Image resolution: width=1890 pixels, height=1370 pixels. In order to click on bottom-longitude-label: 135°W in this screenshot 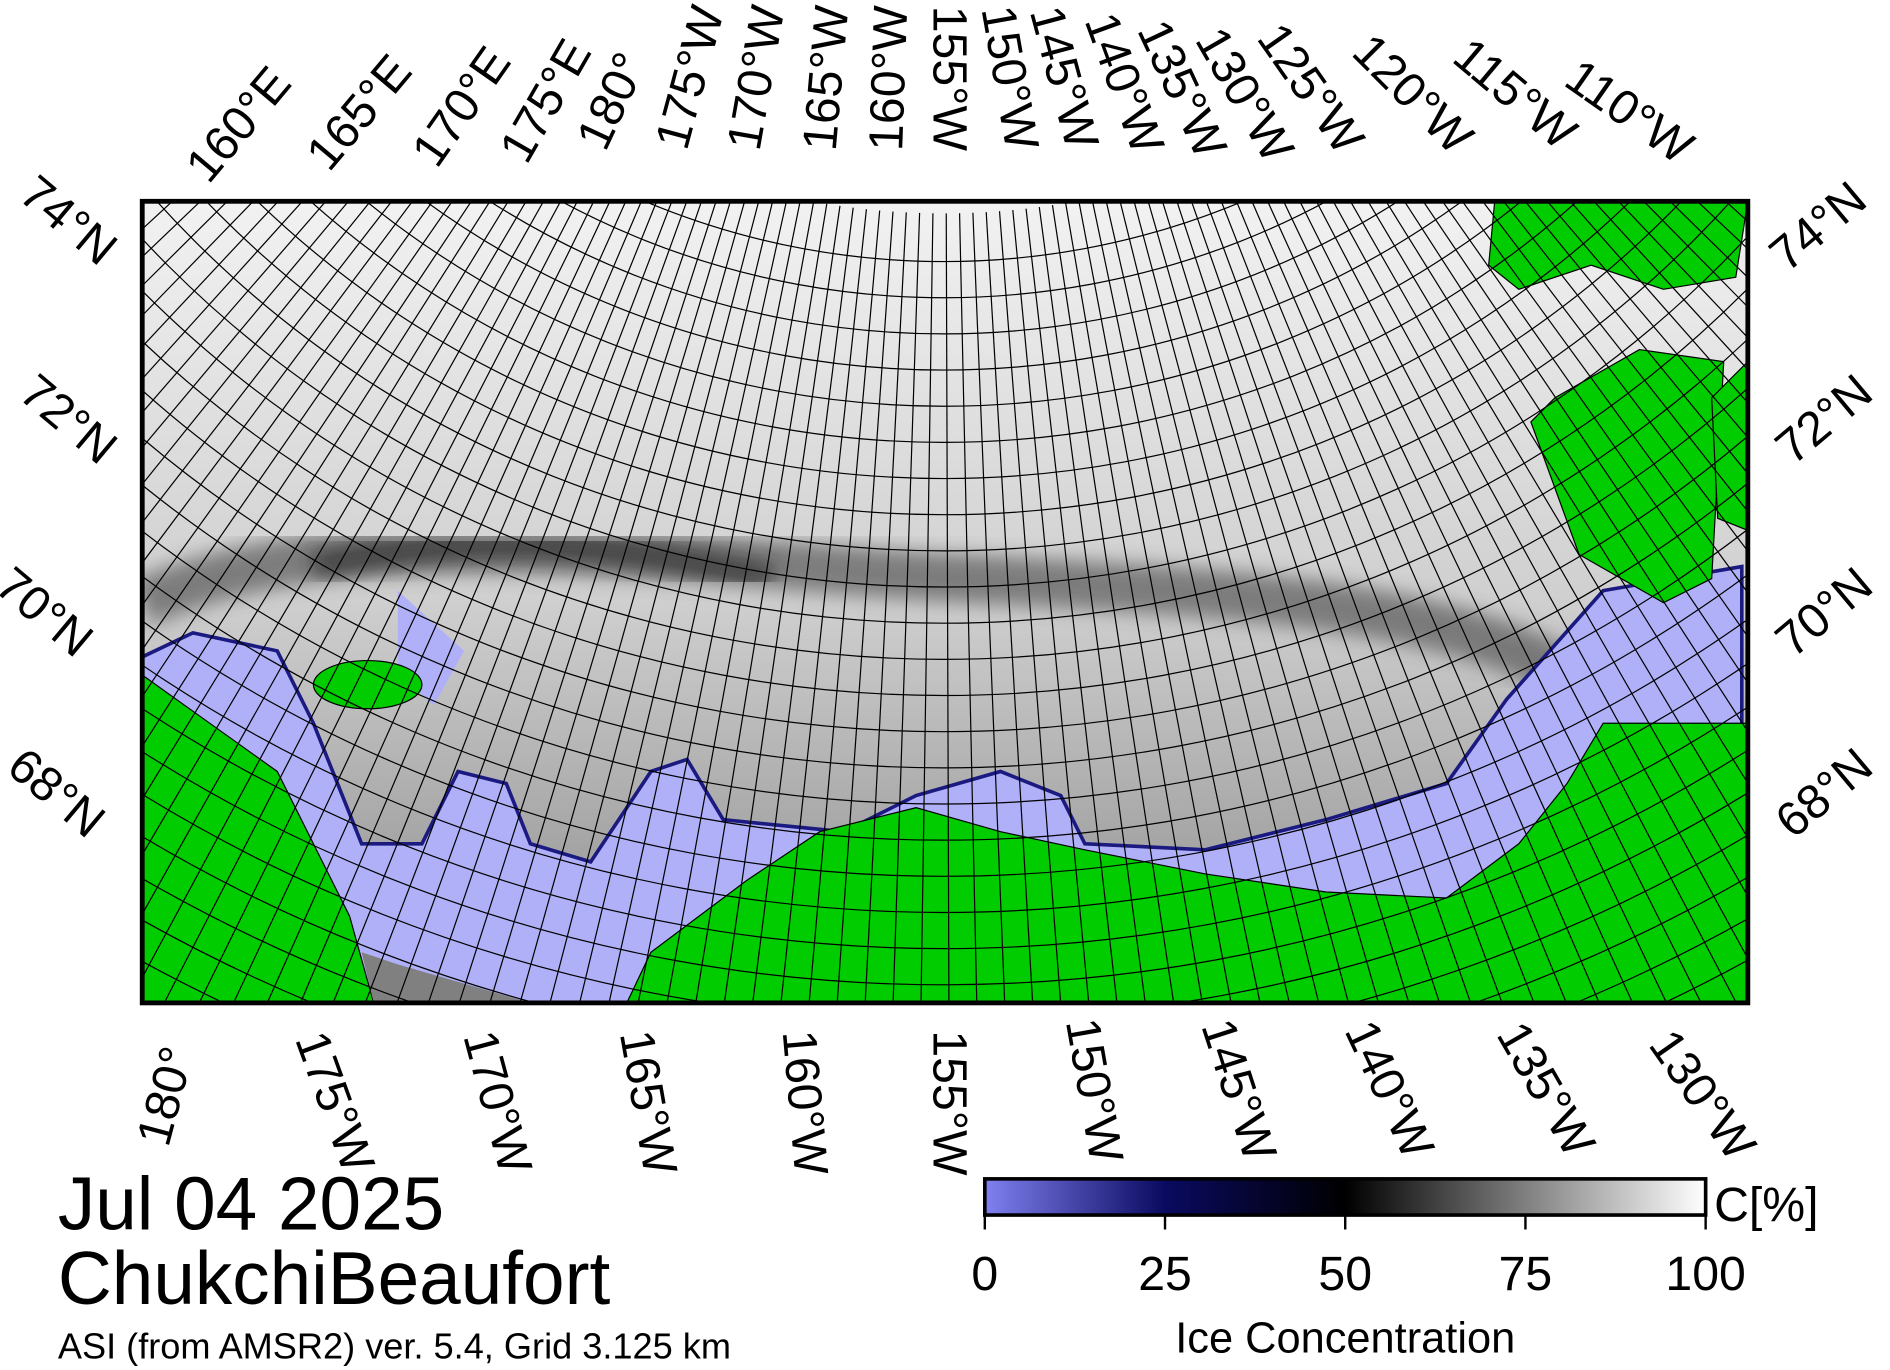, I will do `click(1546, 1089)`.